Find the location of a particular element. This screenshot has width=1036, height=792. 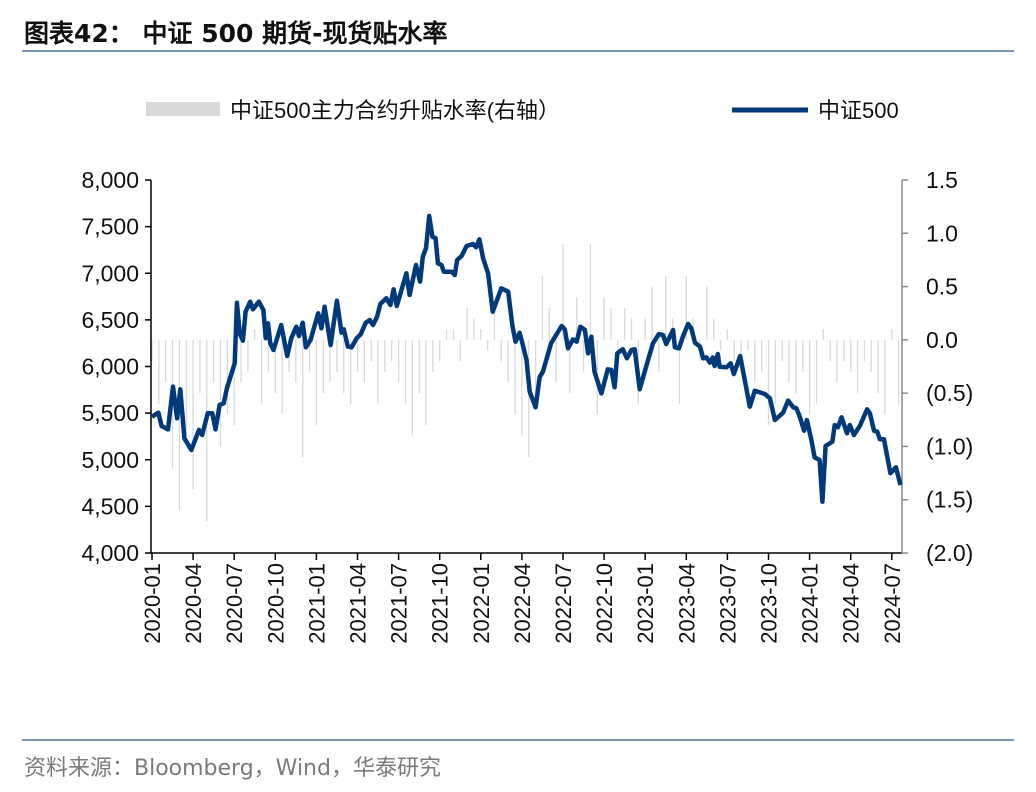

x-tick-label: 2024-01 is located at coordinates (810, 603).